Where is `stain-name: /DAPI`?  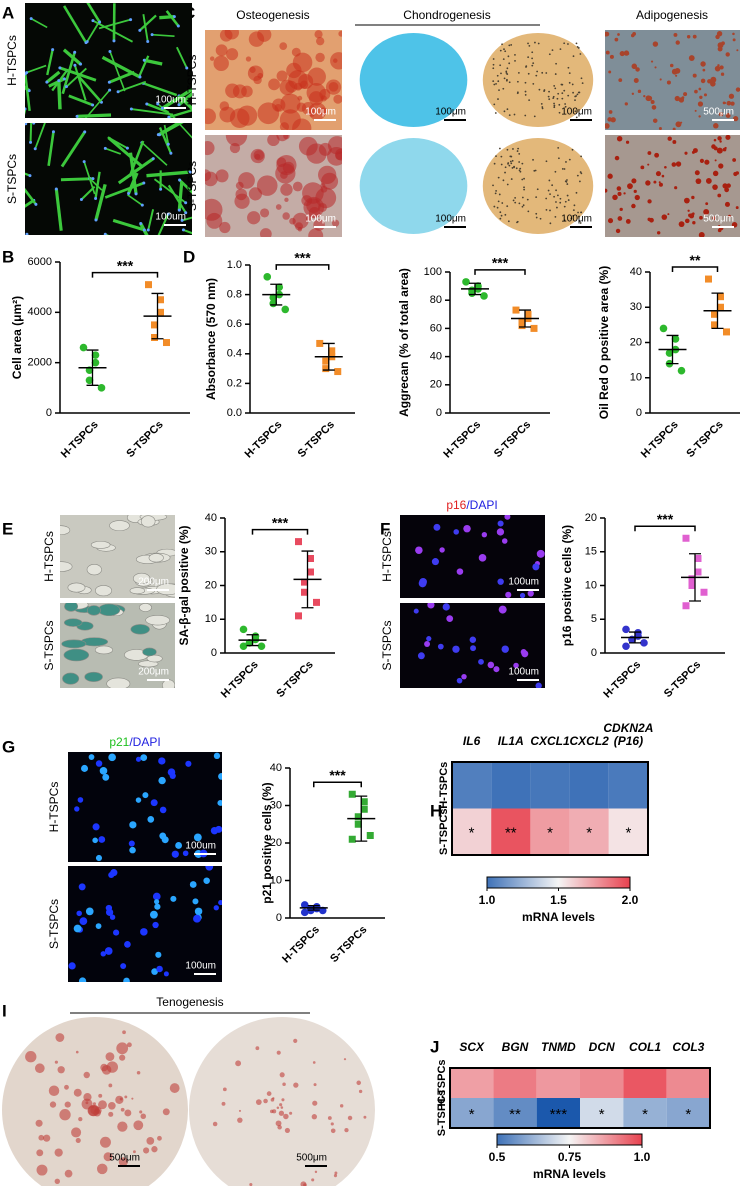 stain-name: /DAPI is located at coordinates (481, 505).